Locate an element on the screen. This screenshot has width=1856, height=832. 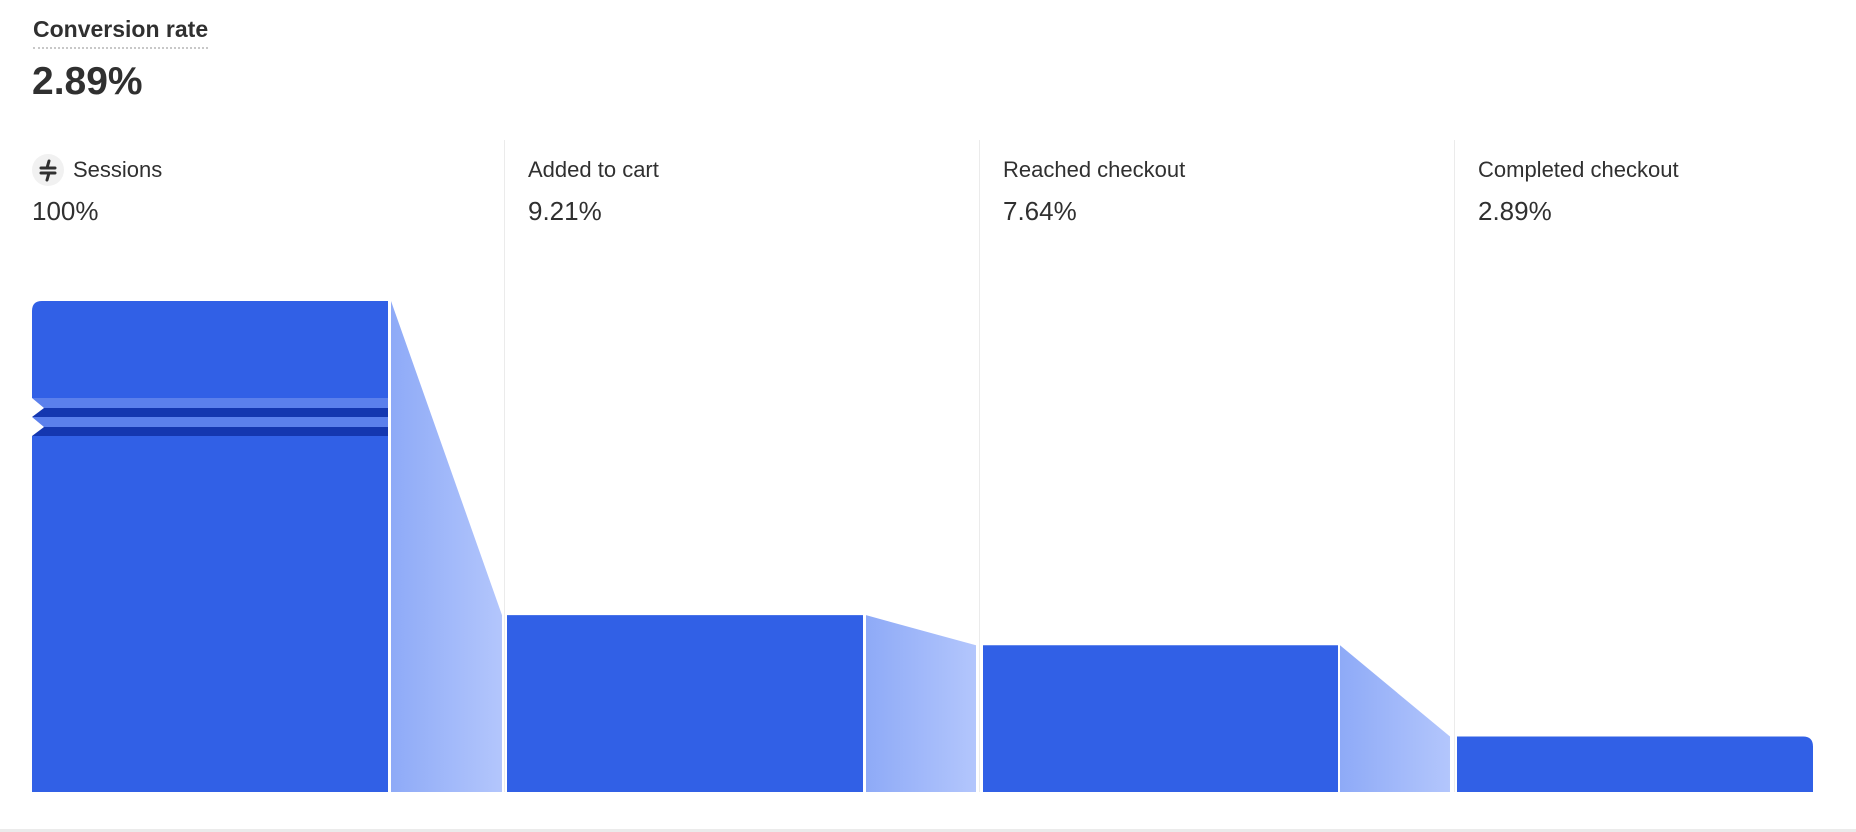
bottom-border is located at coordinates (928, 830).